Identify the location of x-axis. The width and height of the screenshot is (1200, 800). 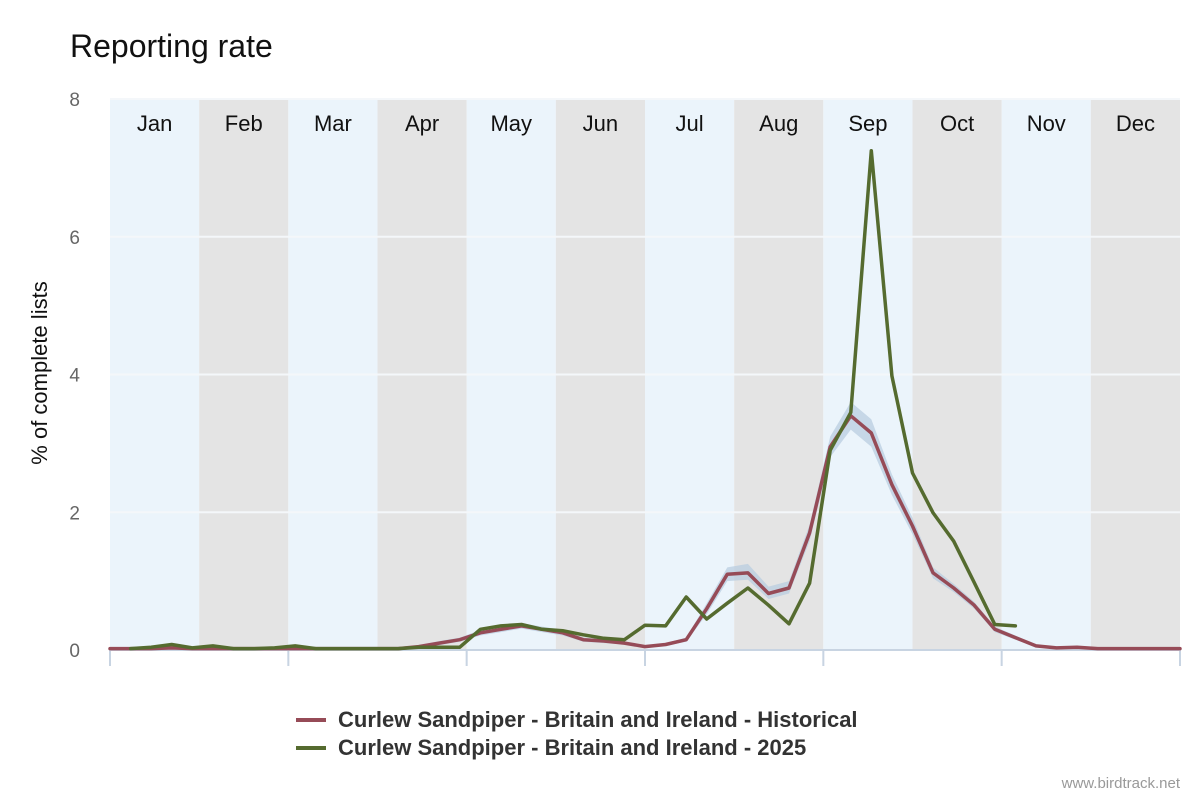
(645, 657).